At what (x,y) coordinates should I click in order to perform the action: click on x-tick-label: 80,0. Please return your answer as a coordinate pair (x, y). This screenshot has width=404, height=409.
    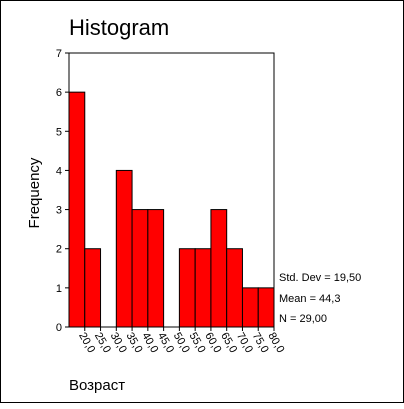
    Looking at the image, I should click on (275, 343).